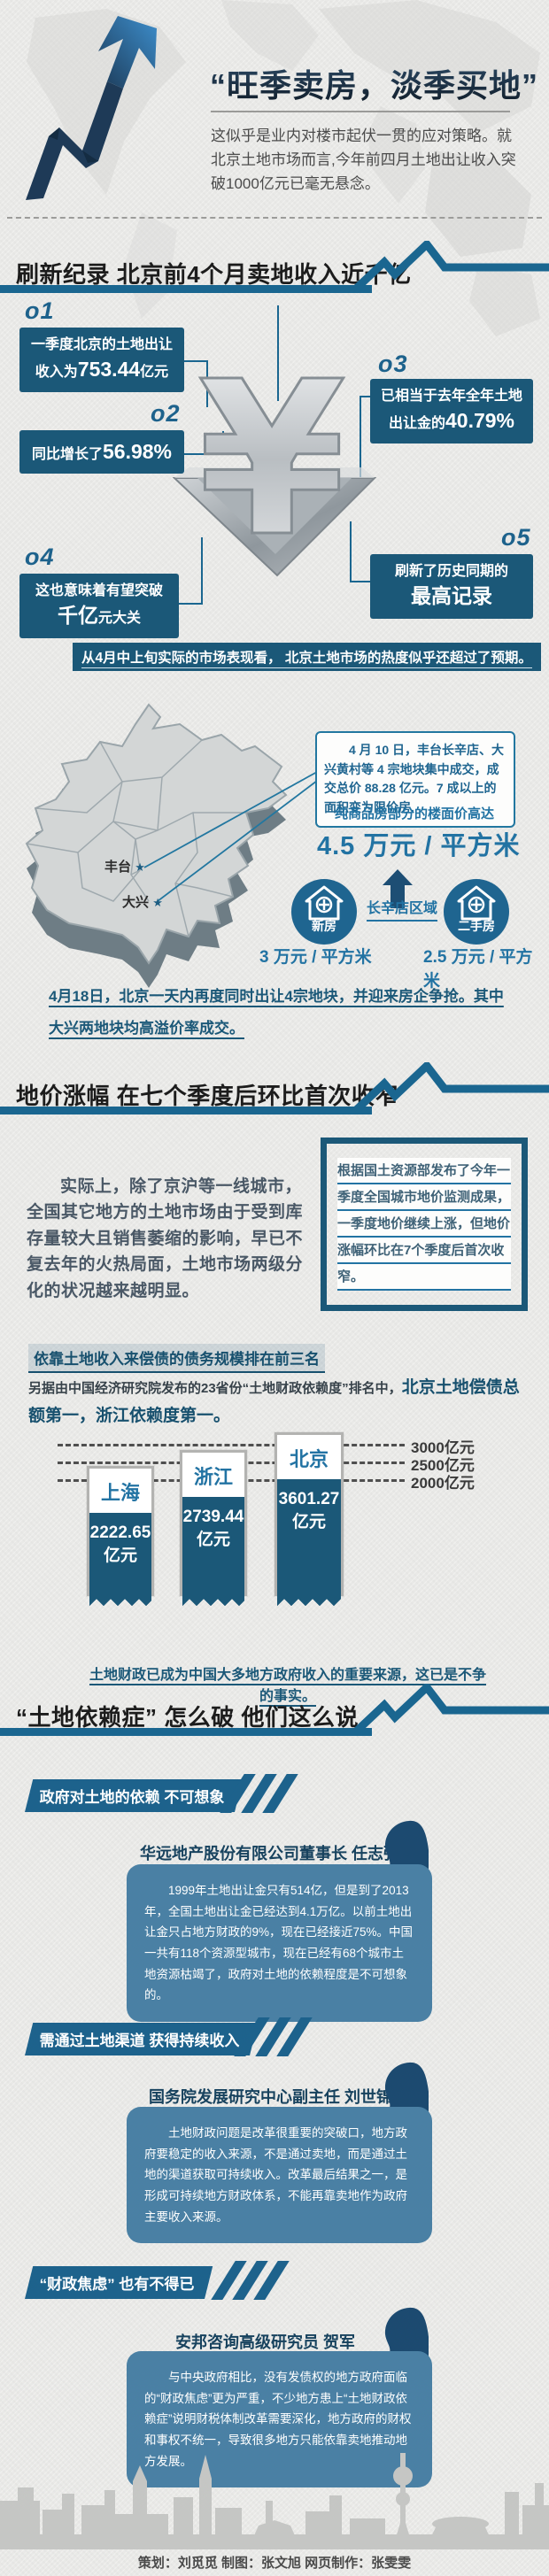 The width and height of the screenshot is (549, 2576). I want to click on o1-suffix: 亿元, so click(154, 373).